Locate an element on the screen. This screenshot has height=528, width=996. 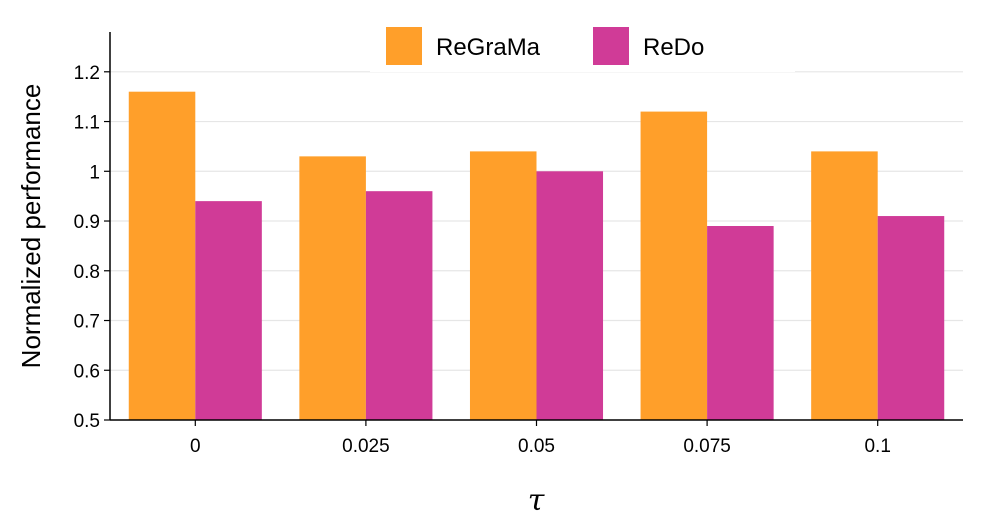
legend-box is located at coordinates (582, 46).